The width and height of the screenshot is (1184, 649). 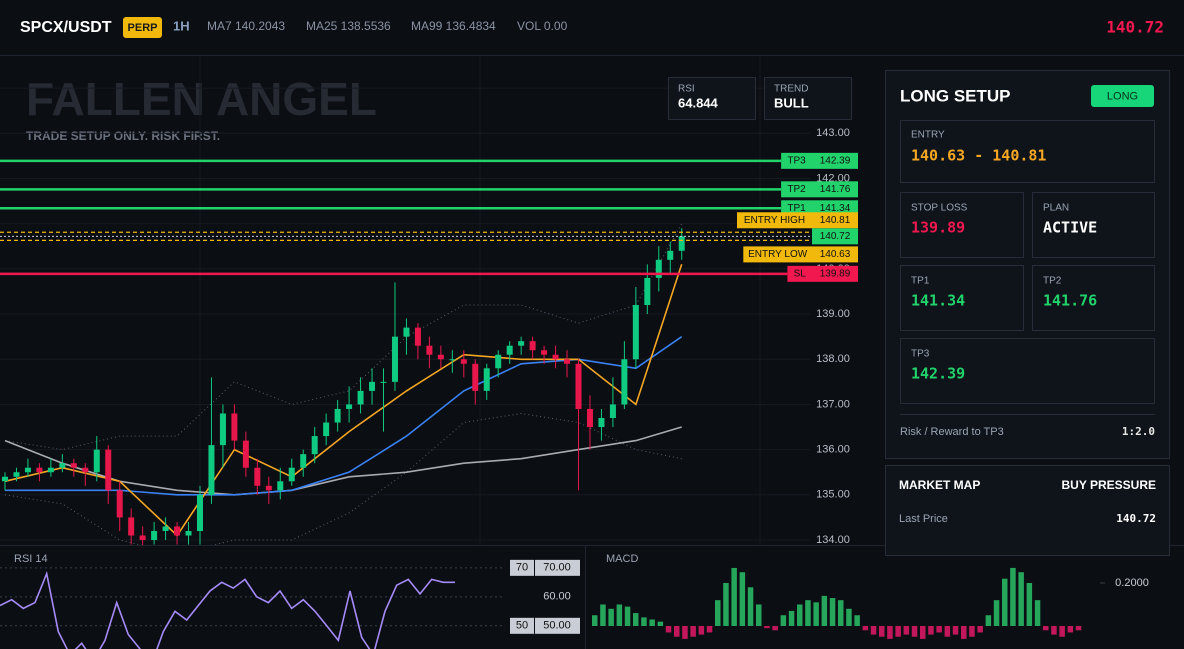 What do you see at coordinates (833, 359) in the screenshot?
I see `y-tick-label: 138.00` at bounding box center [833, 359].